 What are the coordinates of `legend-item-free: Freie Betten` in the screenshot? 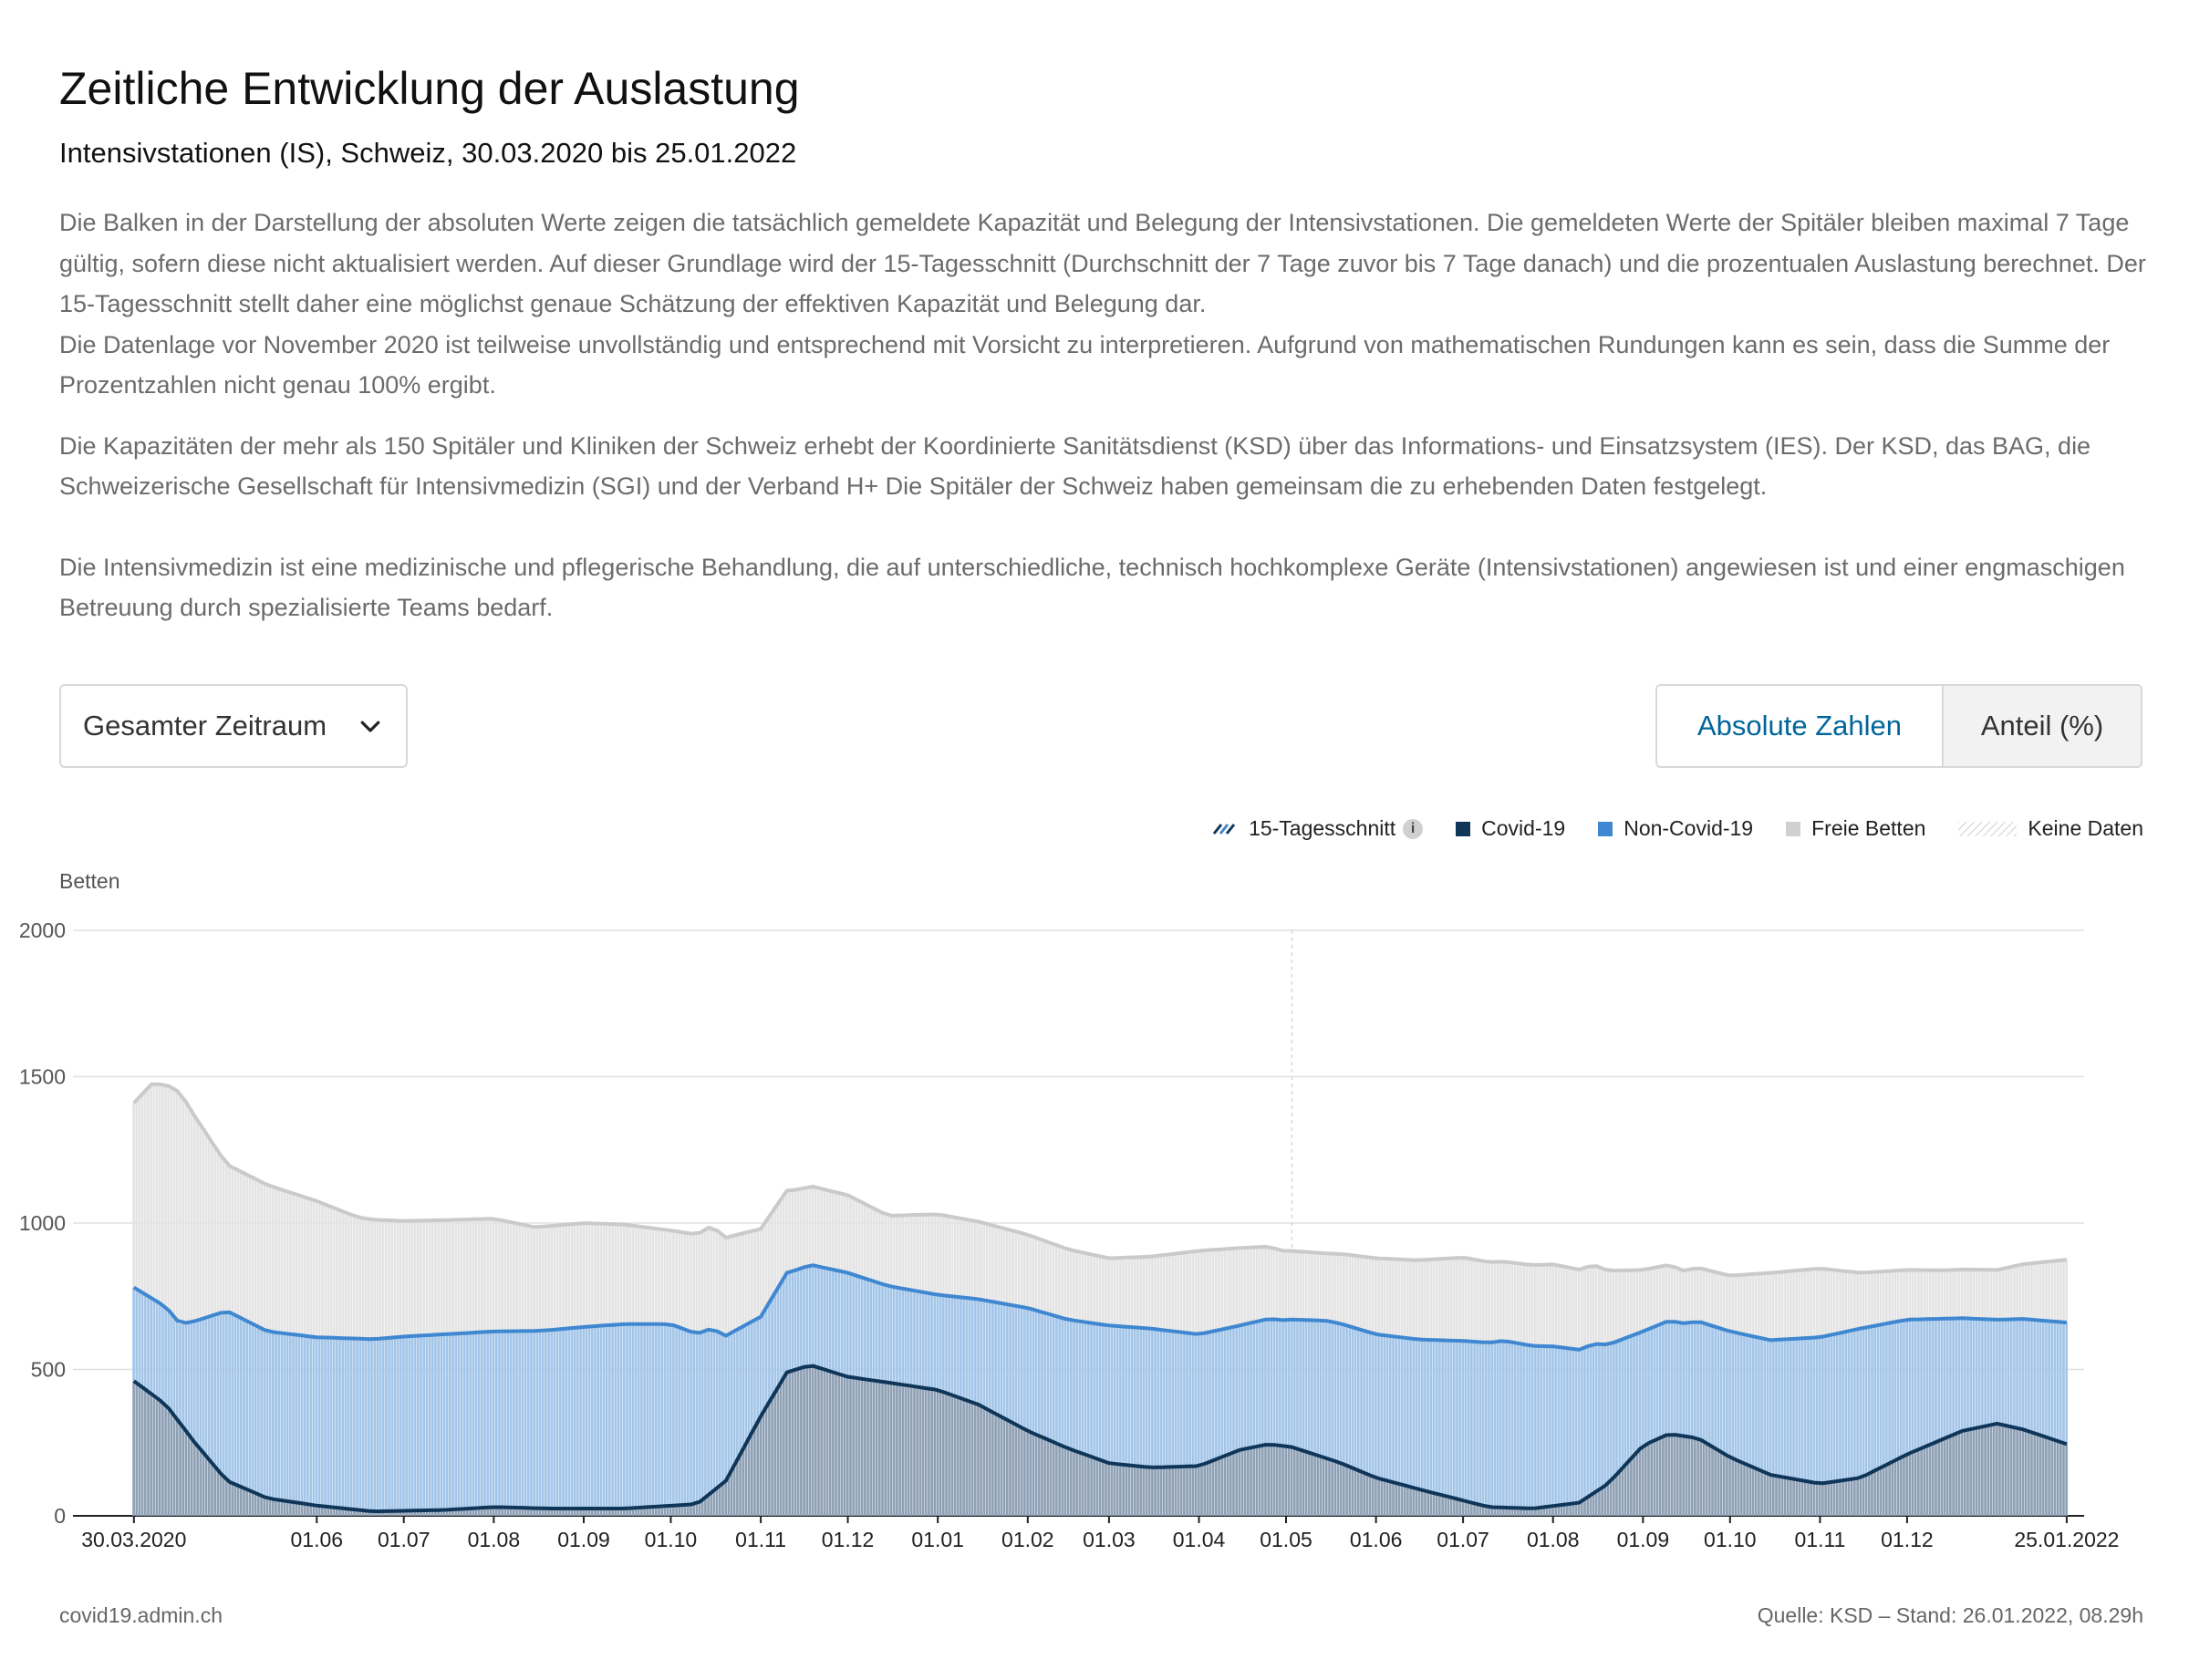 It's located at (1855, 829).